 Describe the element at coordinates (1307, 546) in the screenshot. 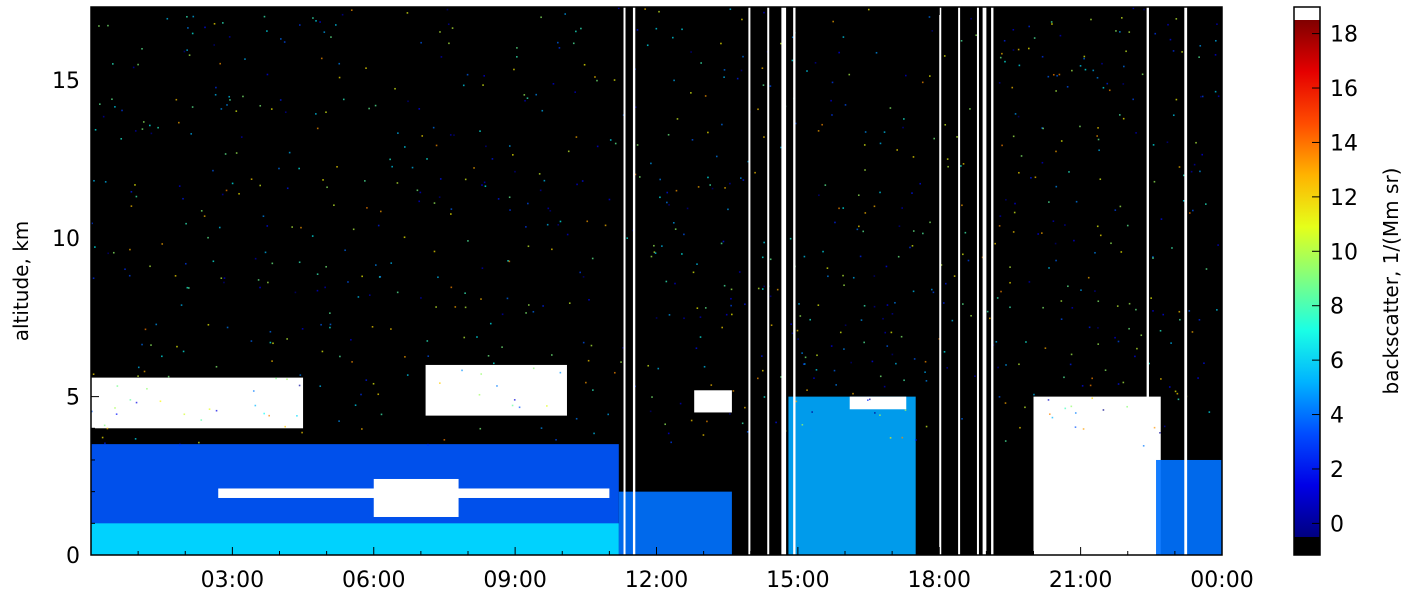

I see `colorbar-under-extension` at that location.